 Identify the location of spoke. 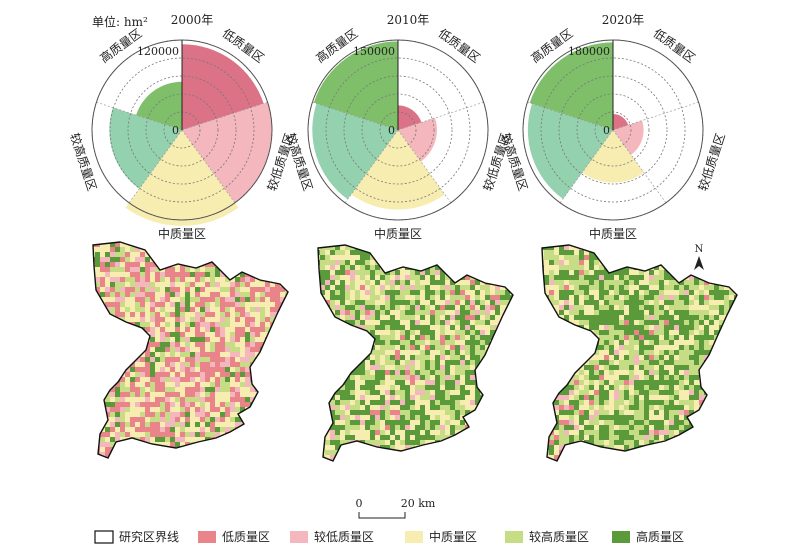
(570, 116).